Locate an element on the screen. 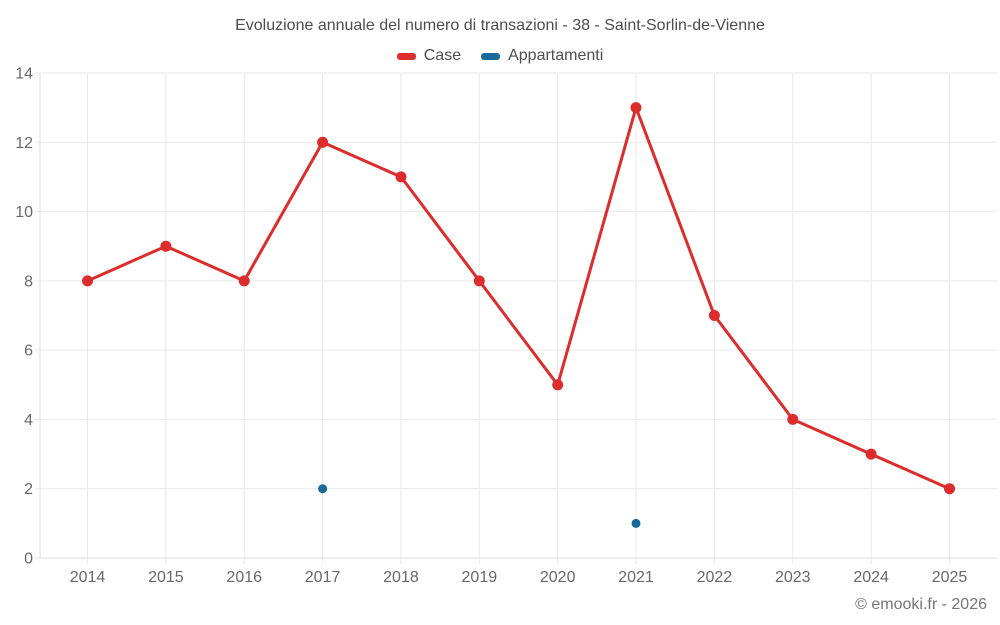 The width and height of the screenshot is (1000, 625). y-tick-label: 2 is located at coordinates (28, 489).